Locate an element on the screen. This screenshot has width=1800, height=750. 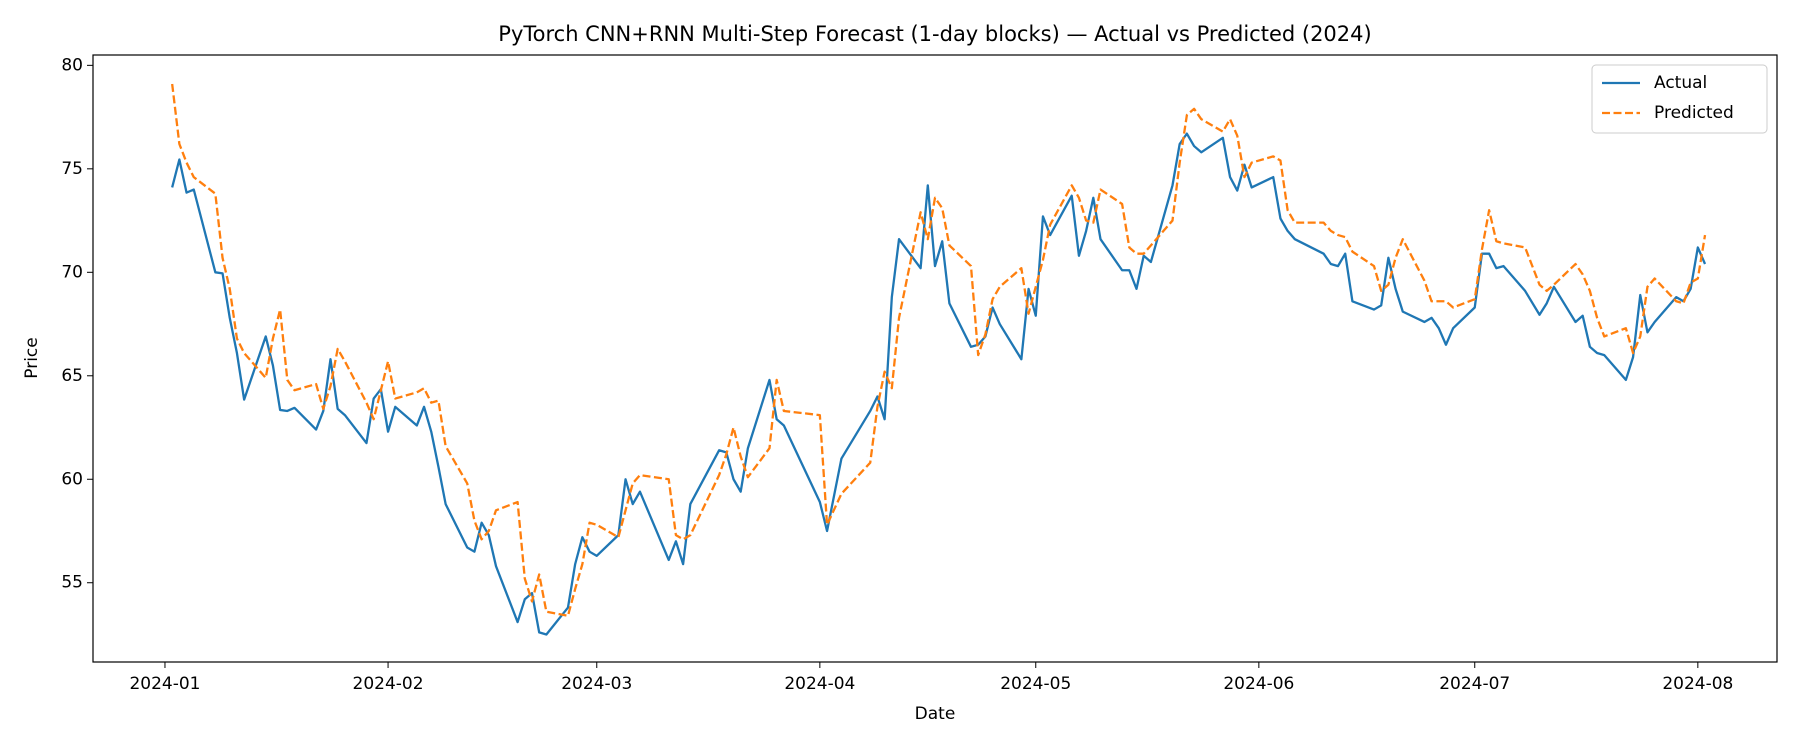
x-axis-label: Date is located at coordinates (935, 714).